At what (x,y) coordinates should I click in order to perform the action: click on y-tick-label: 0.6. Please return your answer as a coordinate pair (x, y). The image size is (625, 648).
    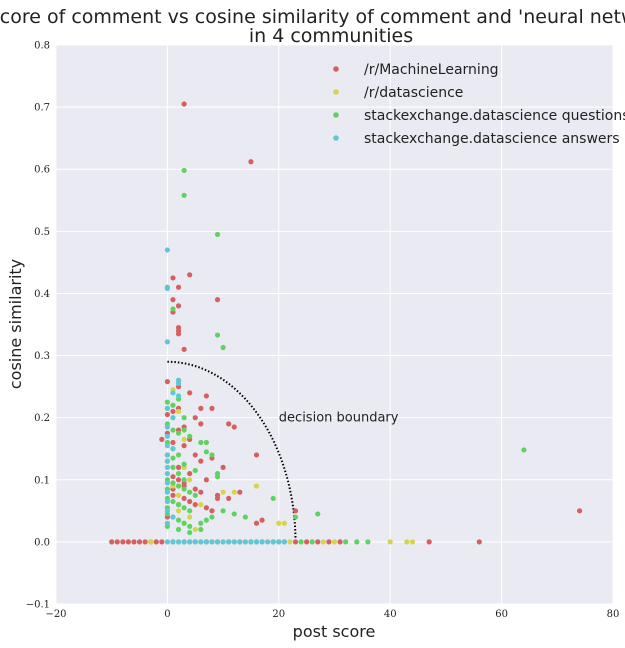
    Looking at the image, I should click on (42, 170).